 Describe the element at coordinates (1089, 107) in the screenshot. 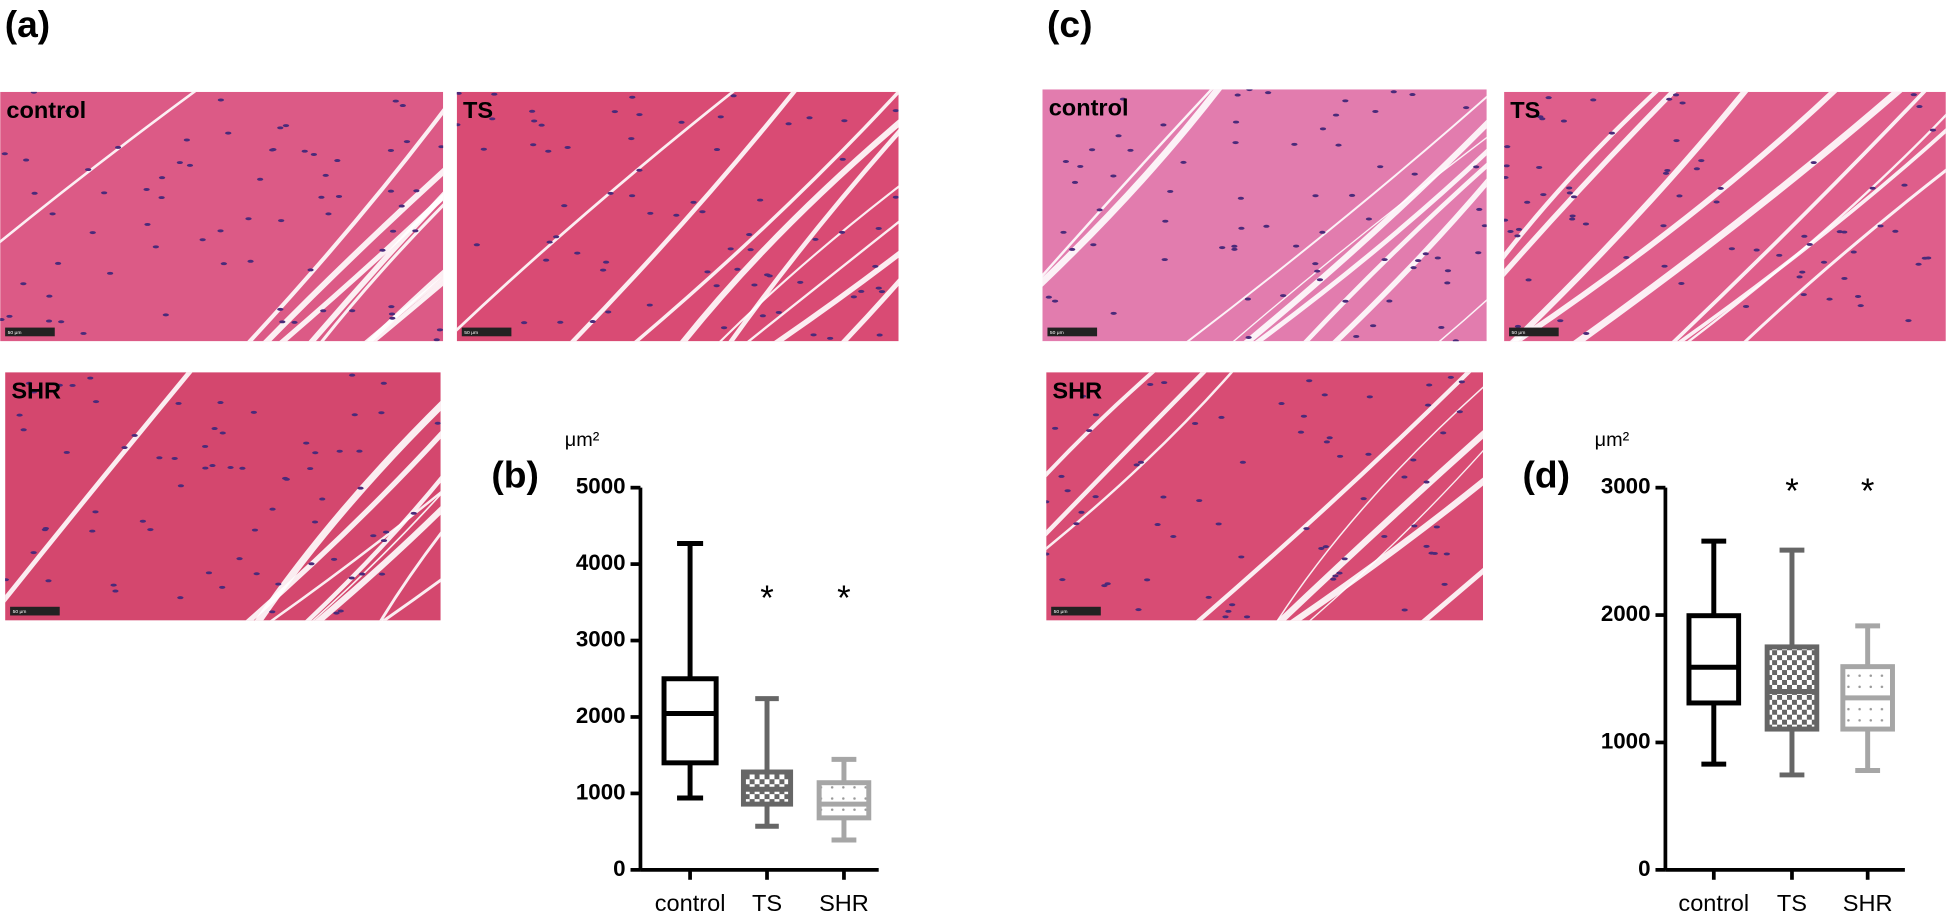

I see `image-label: control` at that location.